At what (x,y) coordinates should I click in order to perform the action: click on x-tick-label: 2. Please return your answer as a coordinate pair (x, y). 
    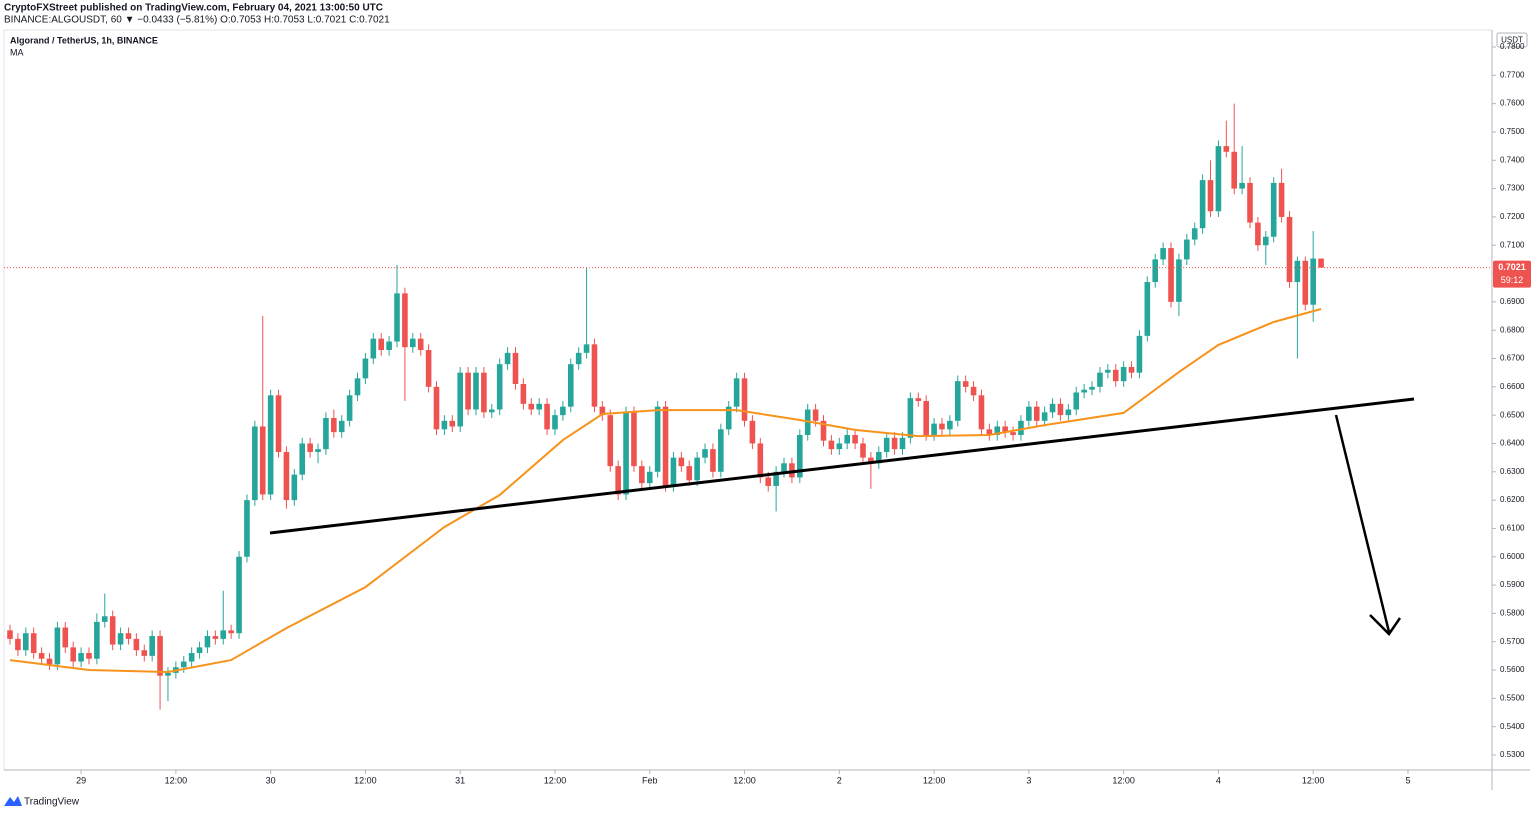
    Looking at the image, I should click on (839, 780).